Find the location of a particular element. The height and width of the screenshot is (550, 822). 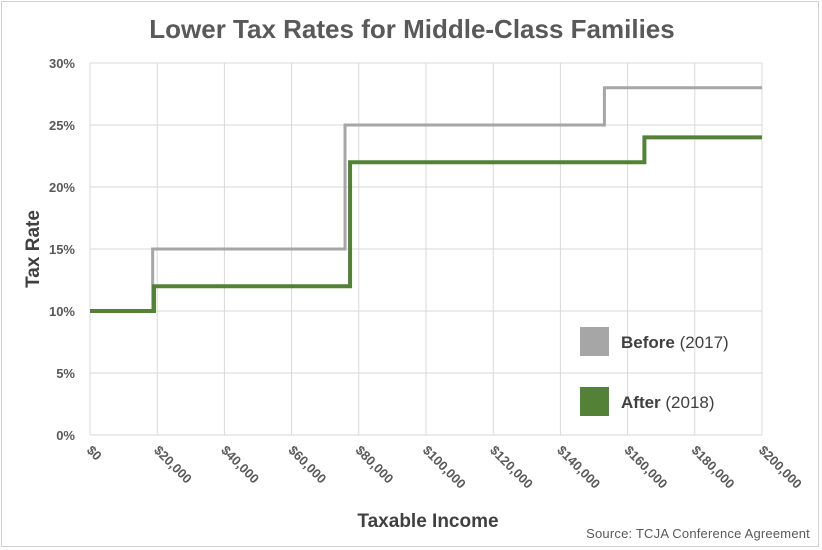

y-tick-labels: 0% 5% 10% 15% 20% 25% 30% is located at coordinates (62, 249).